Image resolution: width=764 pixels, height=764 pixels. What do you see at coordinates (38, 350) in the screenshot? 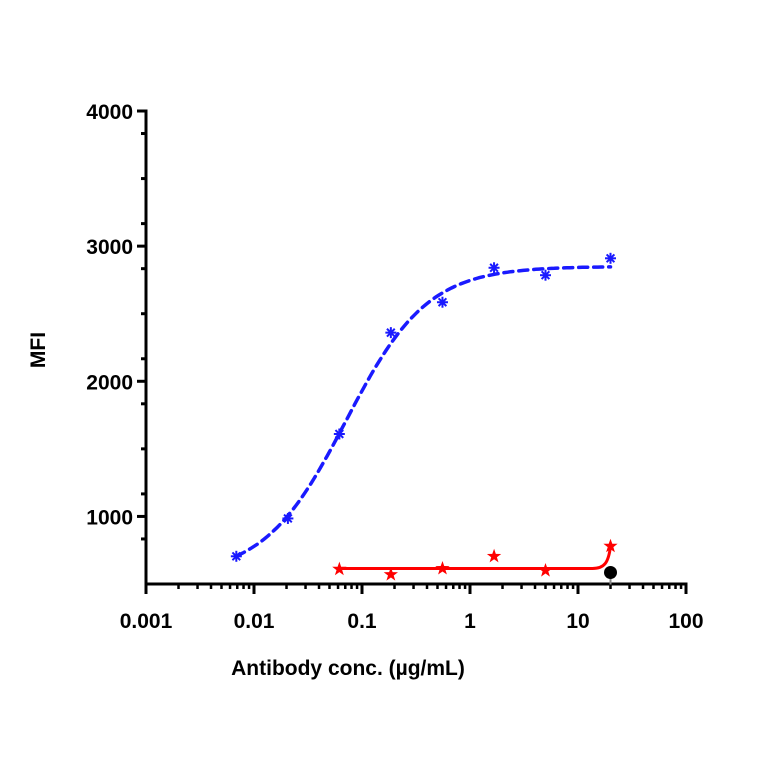
I see `y-axis-title: MFI` at bounding box center [38, 350].